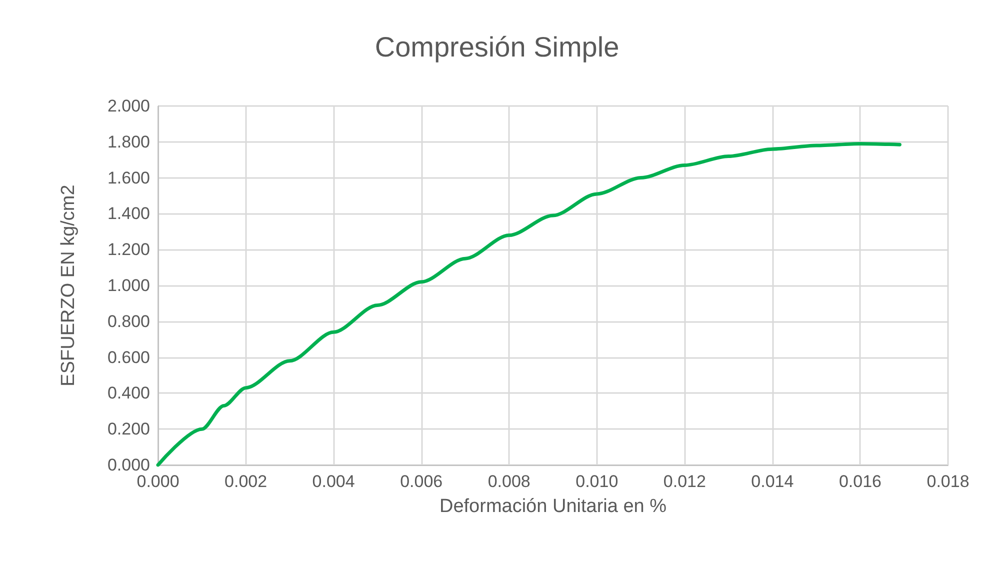 Image resolution: width=994 pixels, height=575 pixels. Describe the element at coordinates (128, 106) in the screenshot. I see `y-tick-label: 2.000` at that location.